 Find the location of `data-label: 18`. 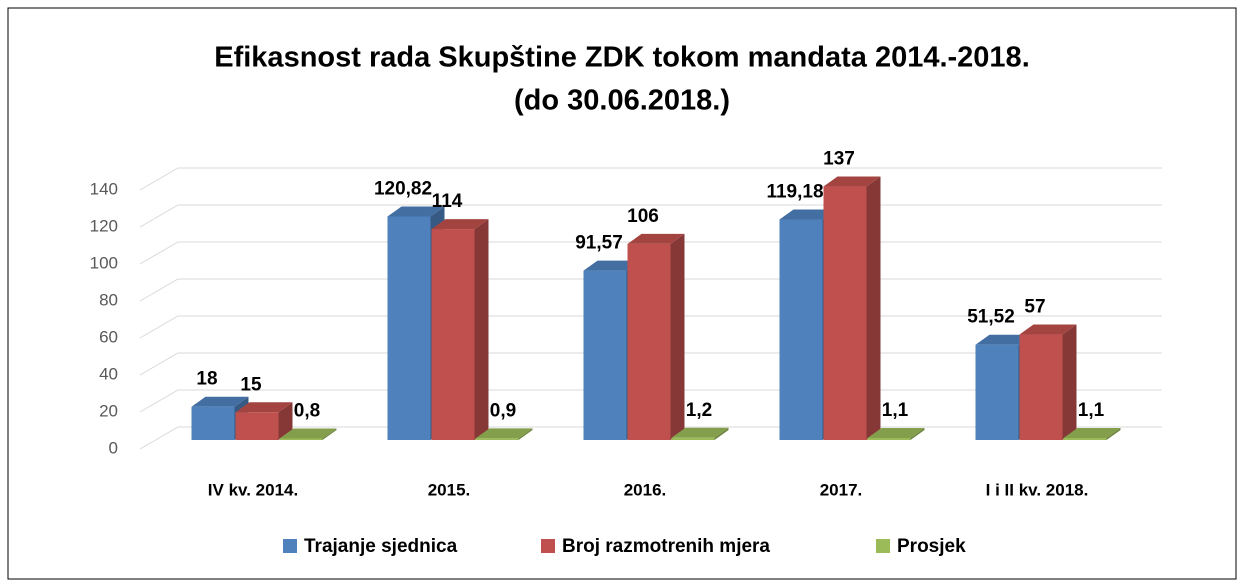

data-label: 18 is located at coordinates (206, 379).